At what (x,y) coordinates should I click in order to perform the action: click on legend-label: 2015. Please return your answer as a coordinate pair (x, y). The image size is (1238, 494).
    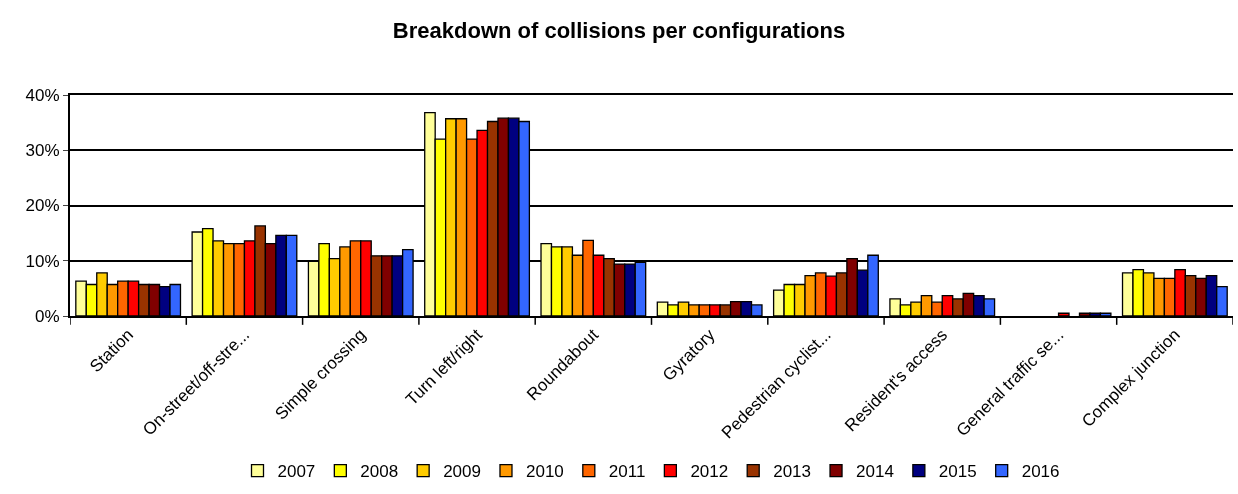
    Looking at the image, I should click on (957, 472).